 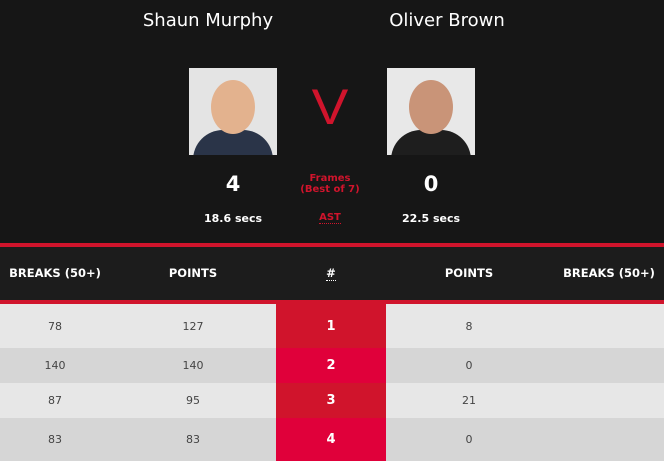 I want to click on best-of: (Best of 7), so click(x=330, y=189).